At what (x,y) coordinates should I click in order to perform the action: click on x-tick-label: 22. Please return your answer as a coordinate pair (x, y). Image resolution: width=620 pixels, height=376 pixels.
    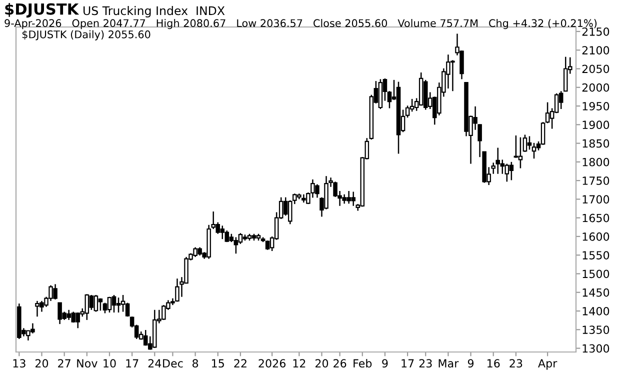
    Looking at the image, I should click on (240, 363).